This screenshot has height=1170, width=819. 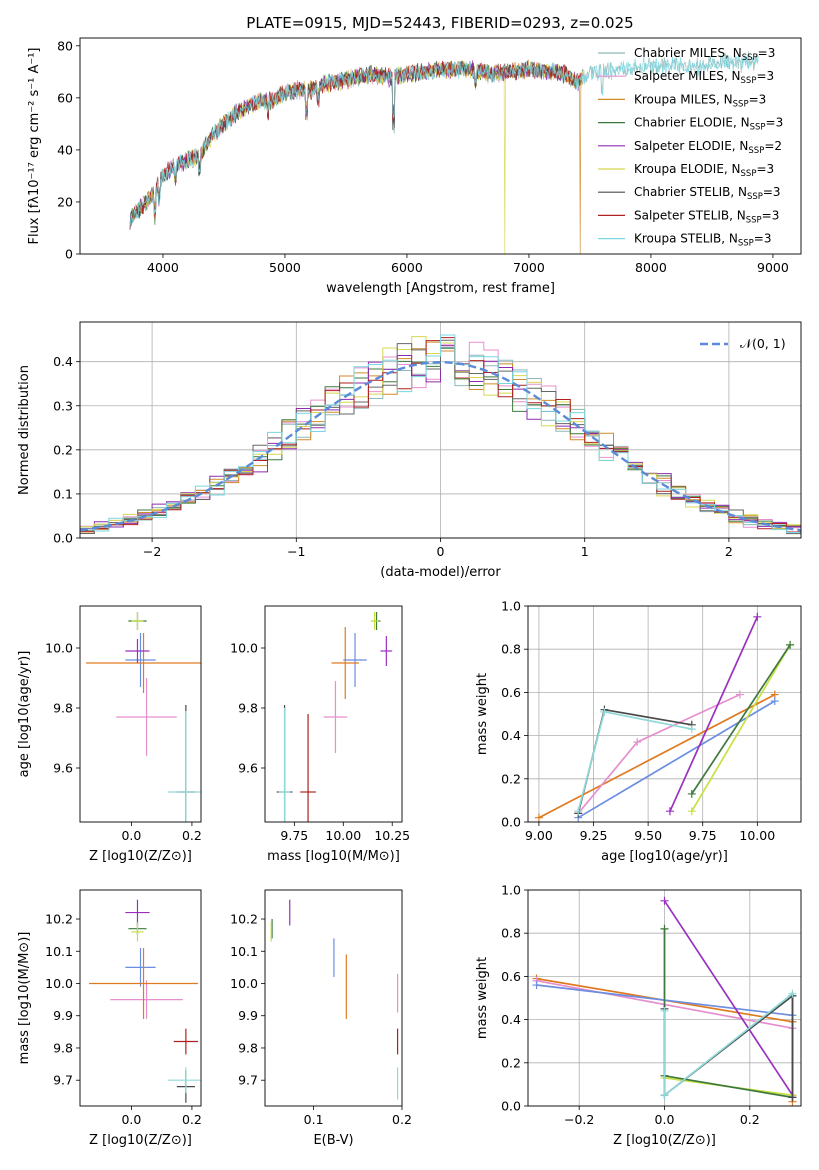 I want to click on x-tick-label: 10.25, so click(x=392, y=835).